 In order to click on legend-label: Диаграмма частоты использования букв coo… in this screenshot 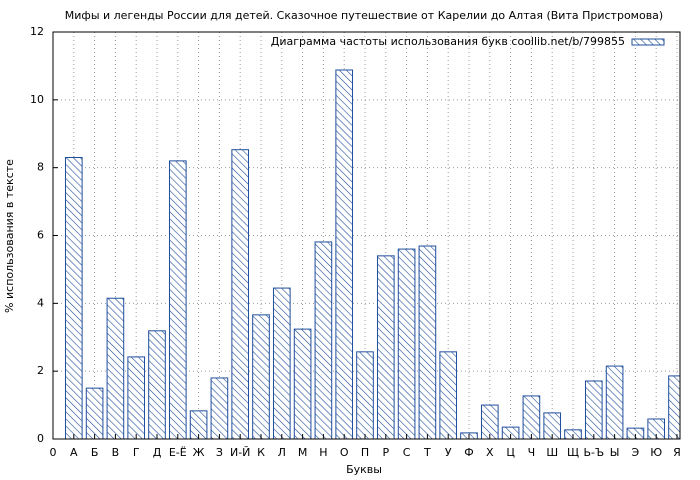, I will do `click(448, 41)`.